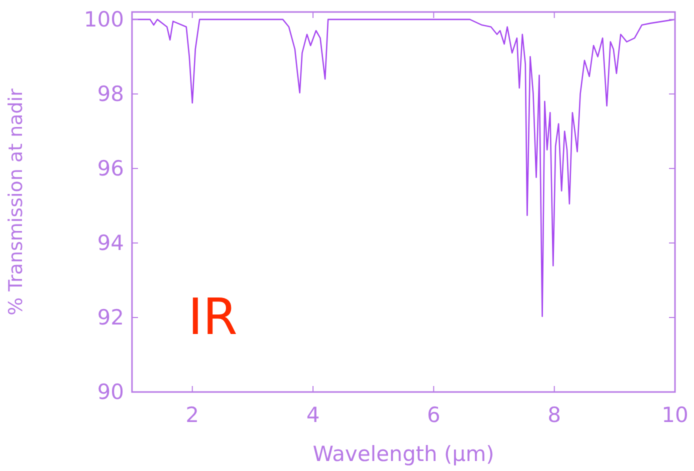  What do you see at coordinates (193, 415) in the screenshot?
I see `x-tick-label: 2` at bounding box center [193, 415].